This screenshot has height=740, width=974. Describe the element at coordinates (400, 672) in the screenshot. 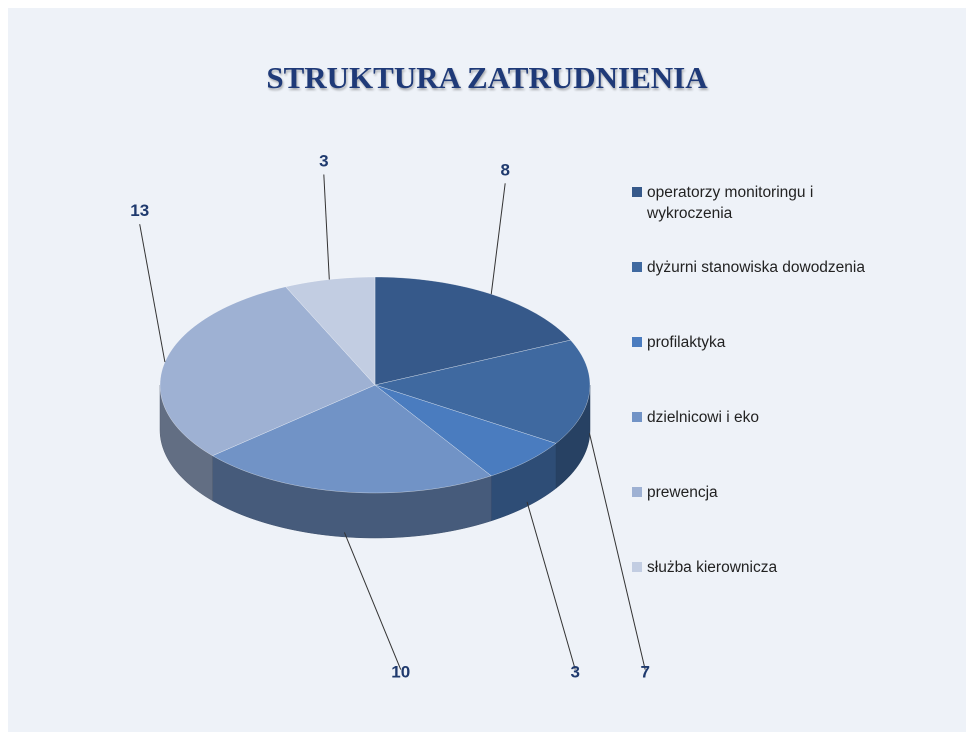

I see `data-label: 10` at that location.